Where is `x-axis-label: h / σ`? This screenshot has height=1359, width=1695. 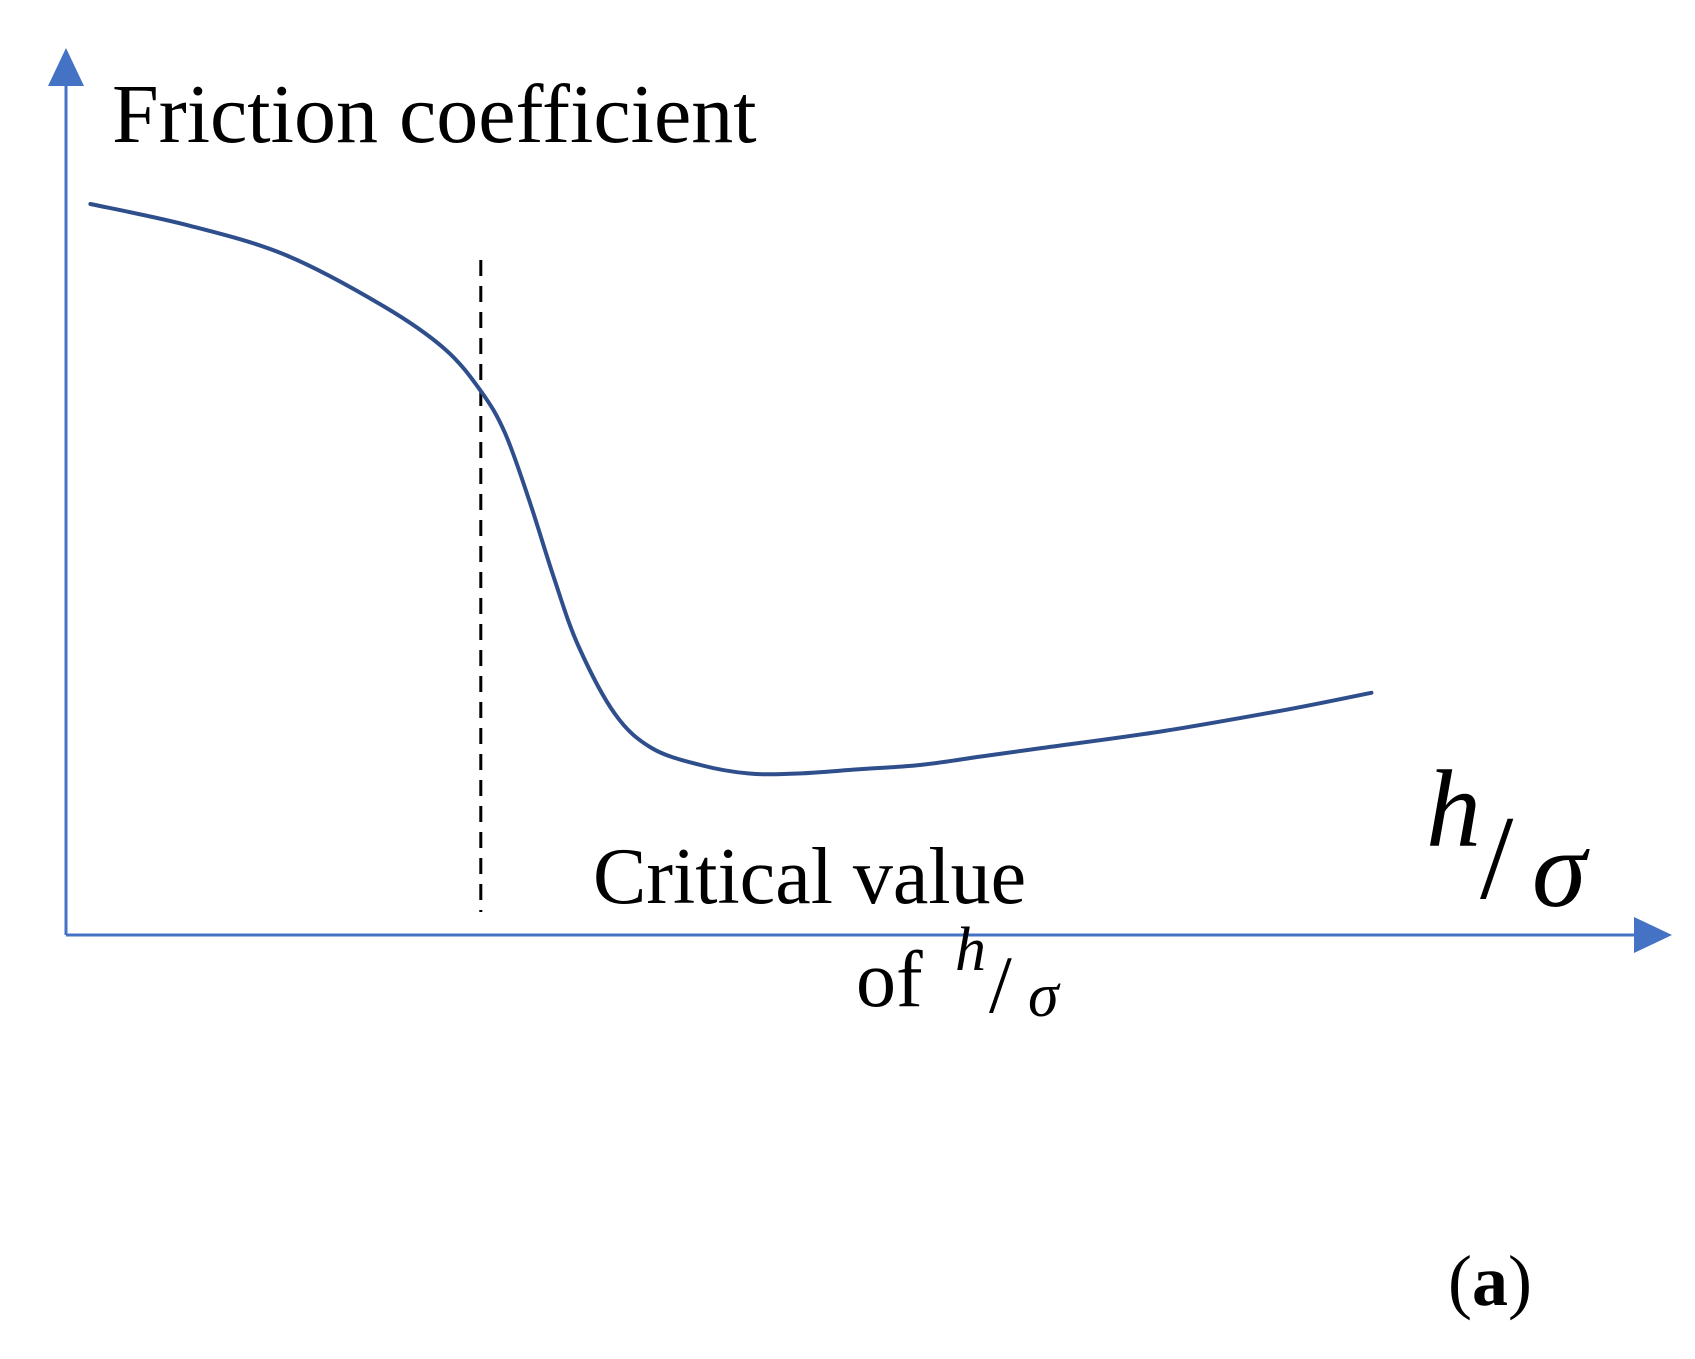
x-axis-label: h / σ is located at coordinates (1508, 839).